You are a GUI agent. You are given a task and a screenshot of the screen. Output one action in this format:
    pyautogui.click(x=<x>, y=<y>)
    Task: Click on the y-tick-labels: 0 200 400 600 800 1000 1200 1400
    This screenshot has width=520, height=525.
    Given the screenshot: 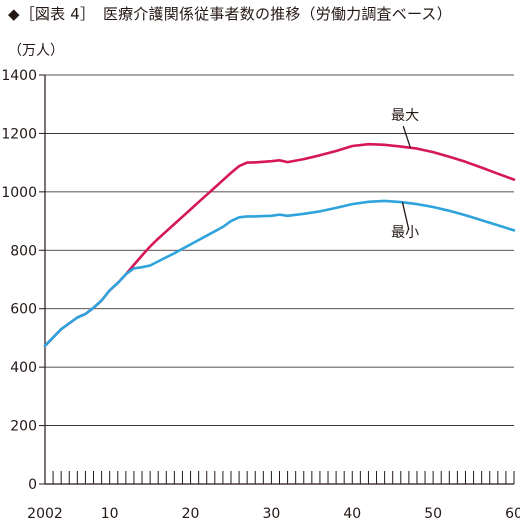 What is the action you would take?
    pyautogui.click(x=19, y=280)
    